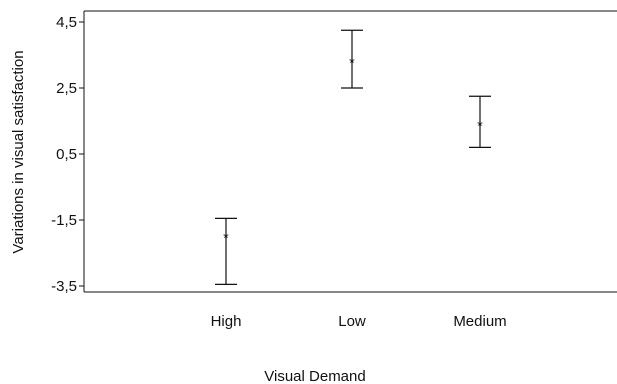 The height and width of the screenshot is (384, 617). I want to click on y-tick-label: -1,5, so click(64, 220).